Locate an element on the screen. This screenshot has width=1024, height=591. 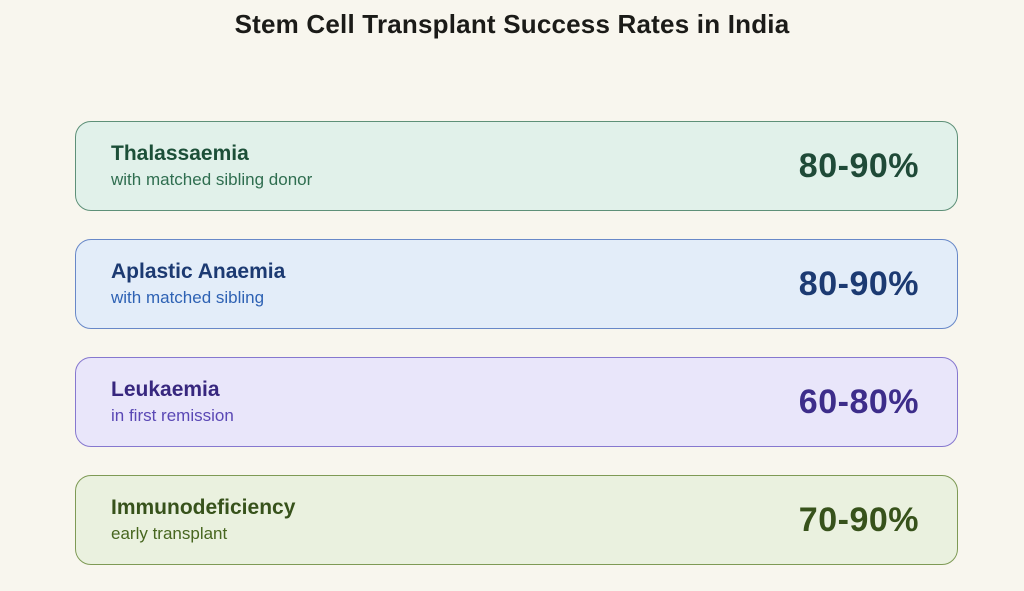
card-text-block: Immunodeficiency early transplant is located at coordinates (203, 520).